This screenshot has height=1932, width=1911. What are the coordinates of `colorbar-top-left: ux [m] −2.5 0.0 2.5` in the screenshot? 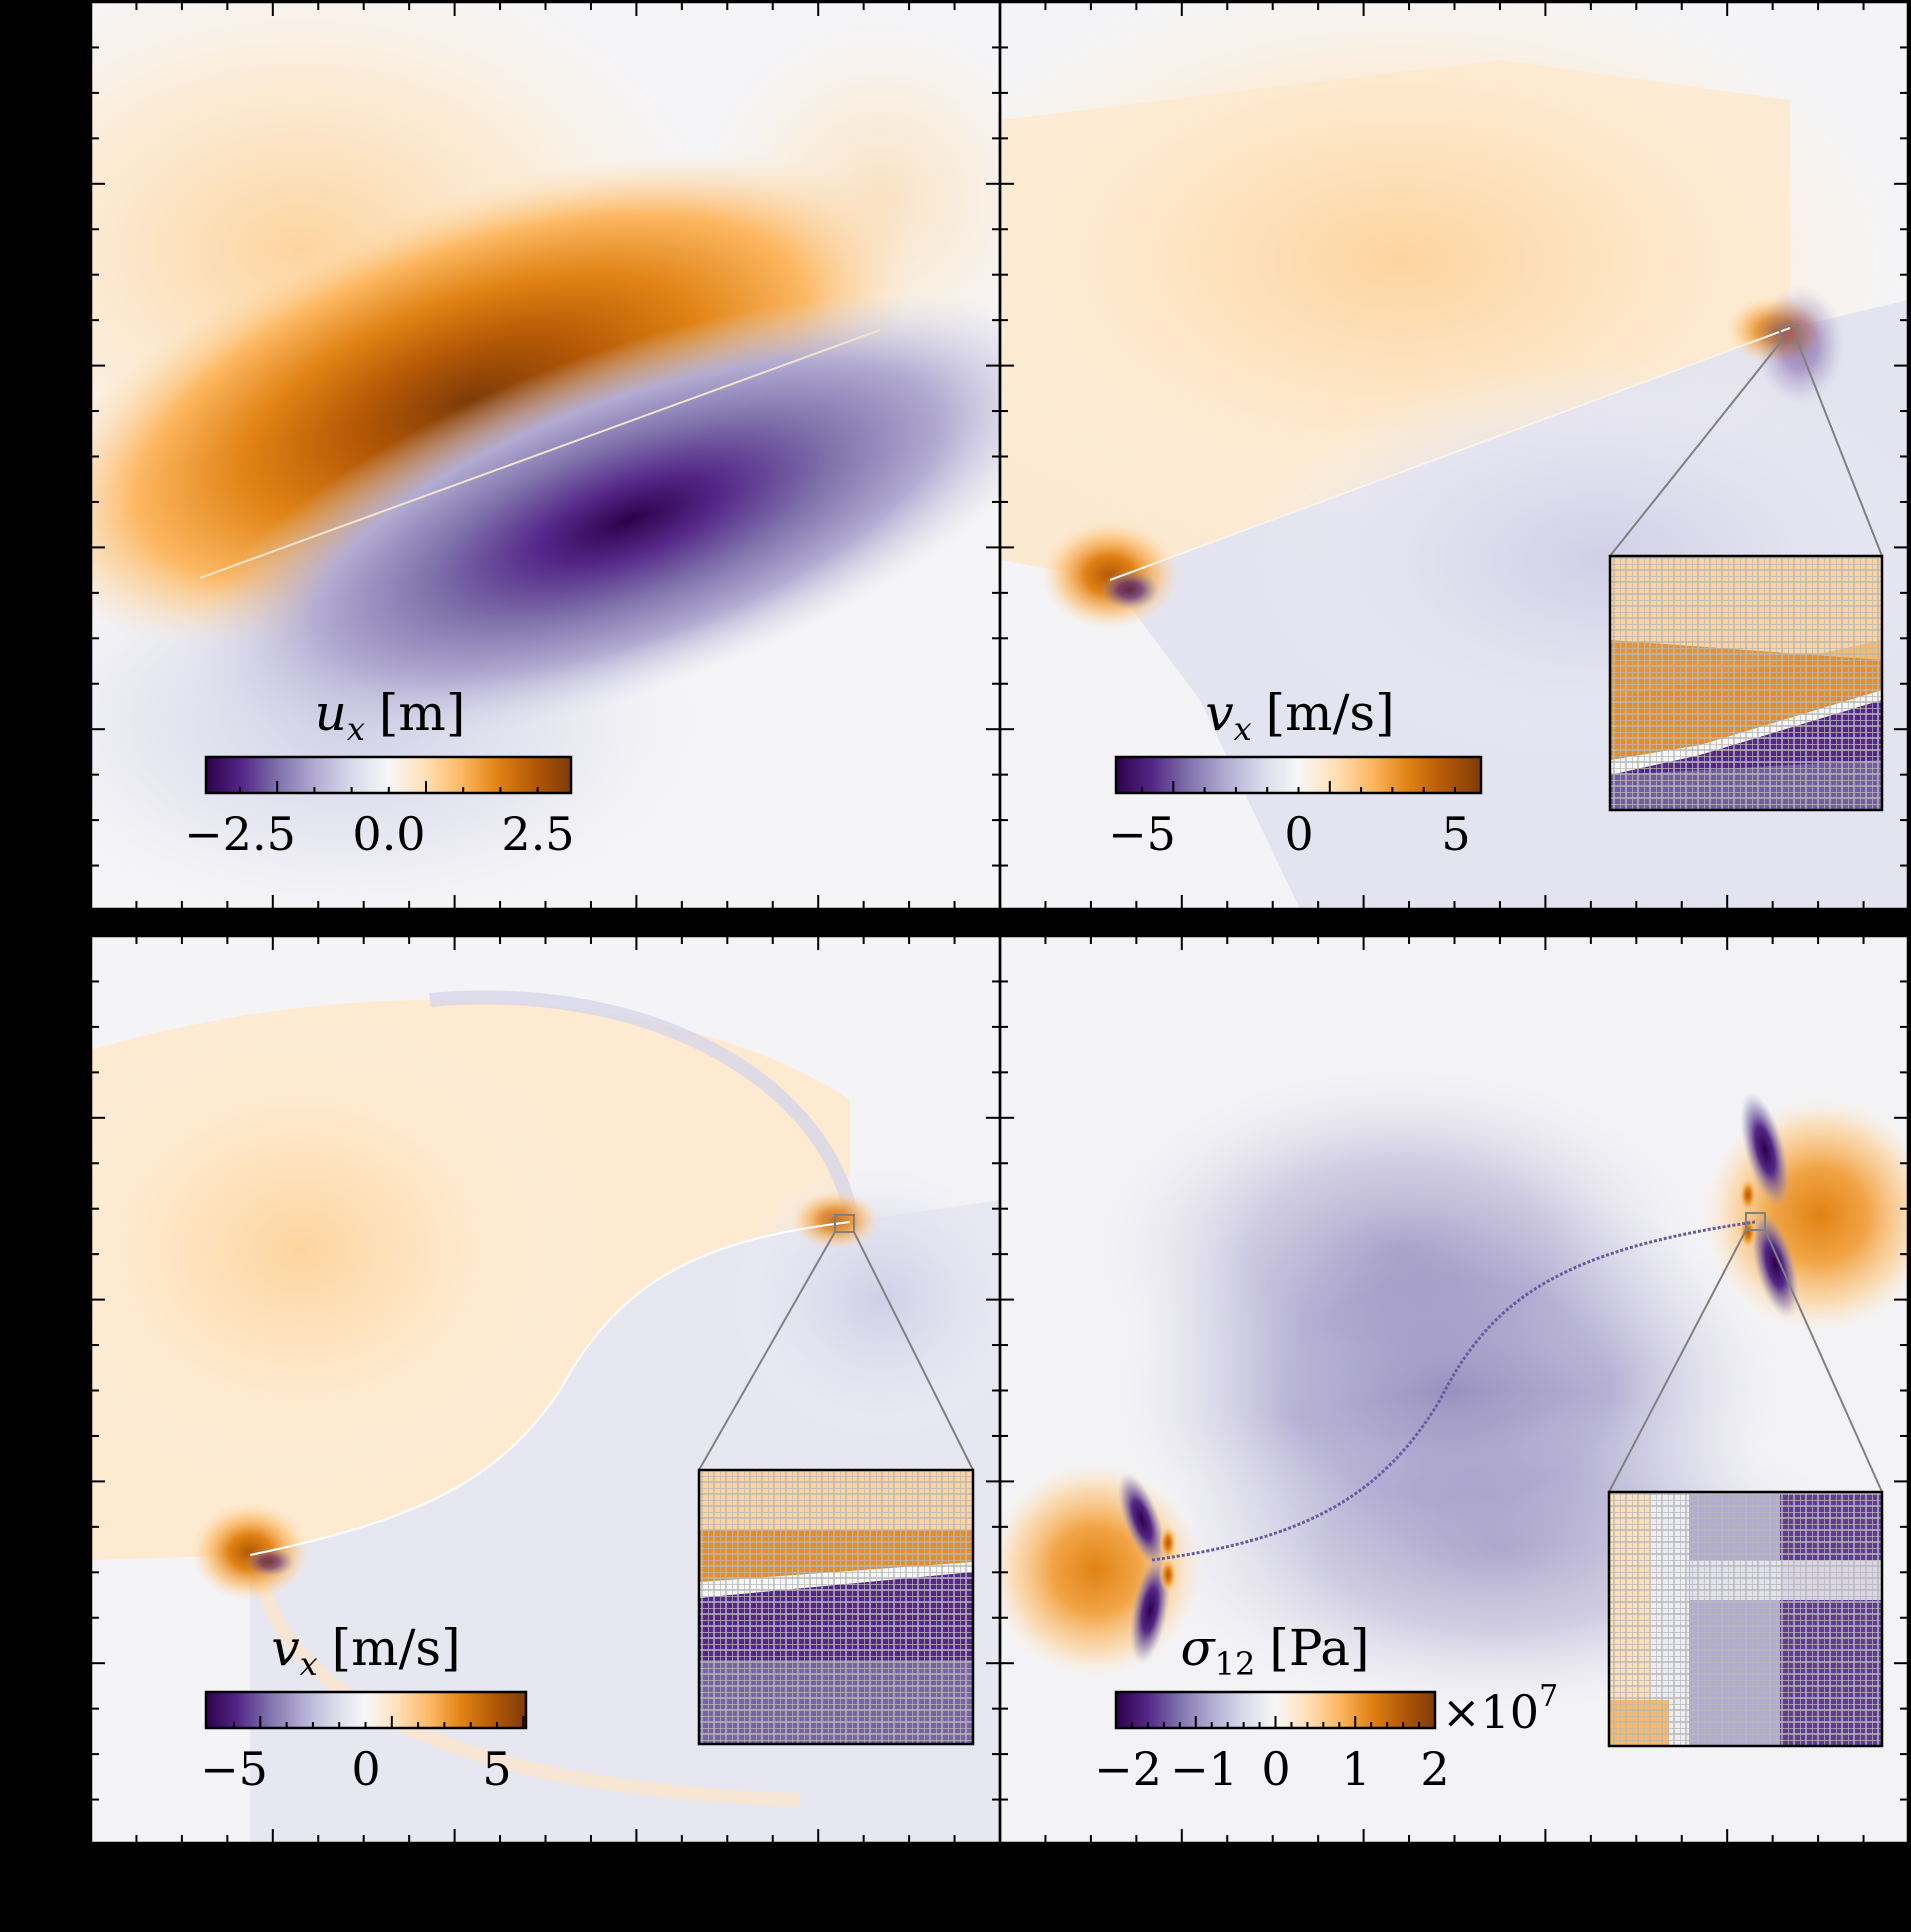 It's located at (379, 772).